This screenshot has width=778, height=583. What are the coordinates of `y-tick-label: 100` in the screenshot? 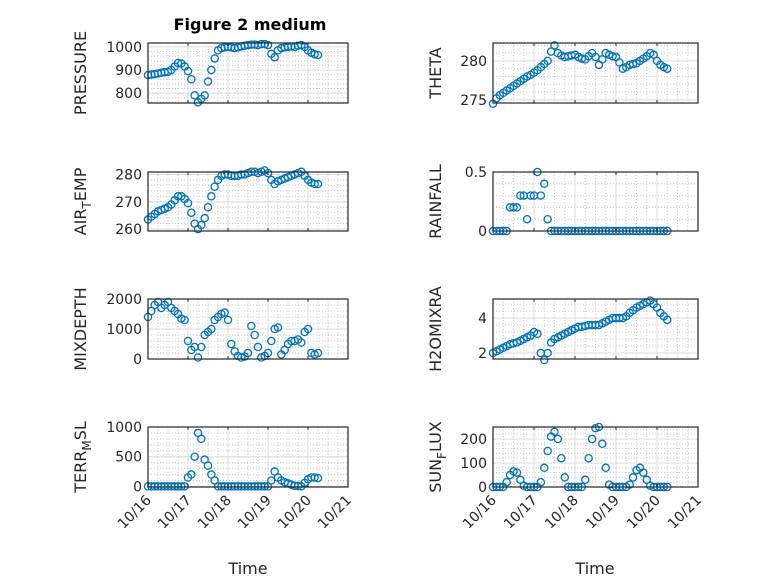 It's located at (473, 464).